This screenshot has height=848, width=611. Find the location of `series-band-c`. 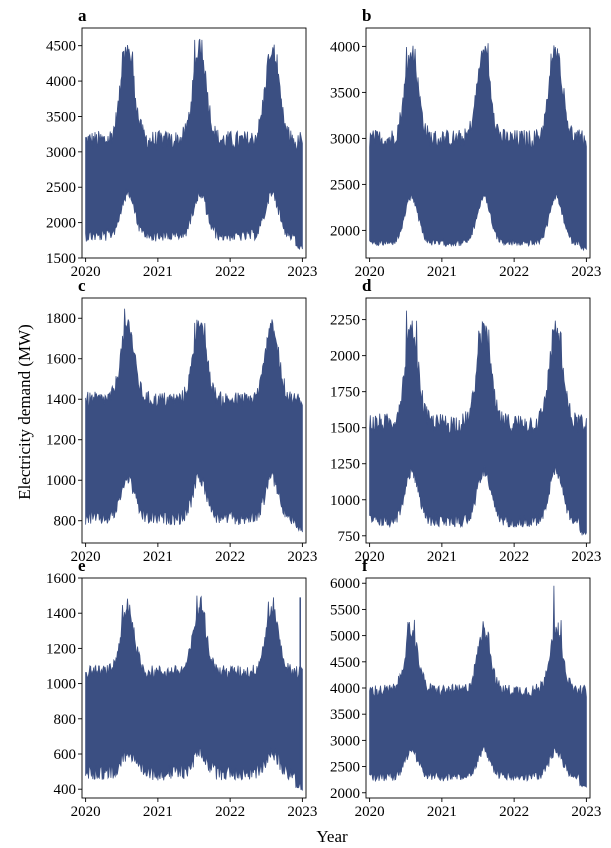

series-band-c is located at coordinates (194, 420).